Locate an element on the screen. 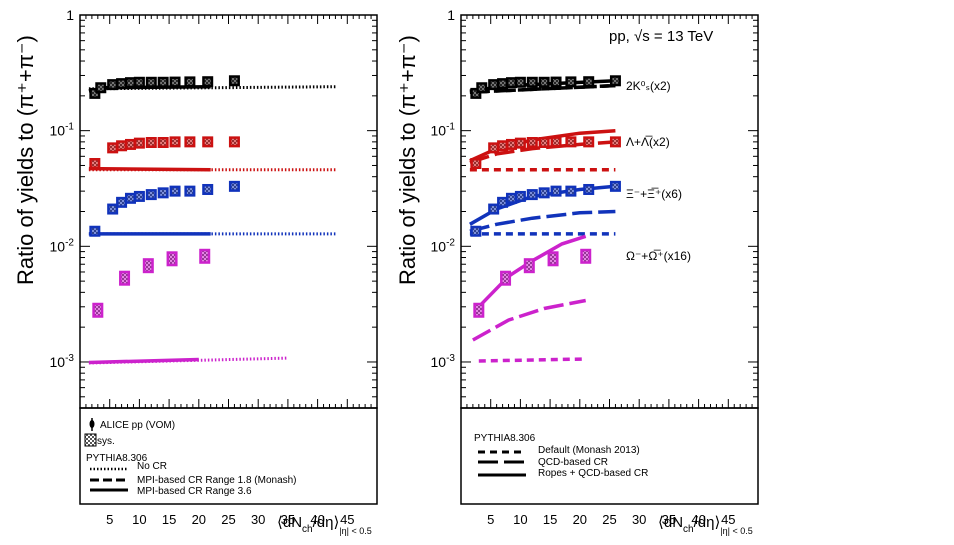  legend-sys: sys. is located at coordinates (99, 440).